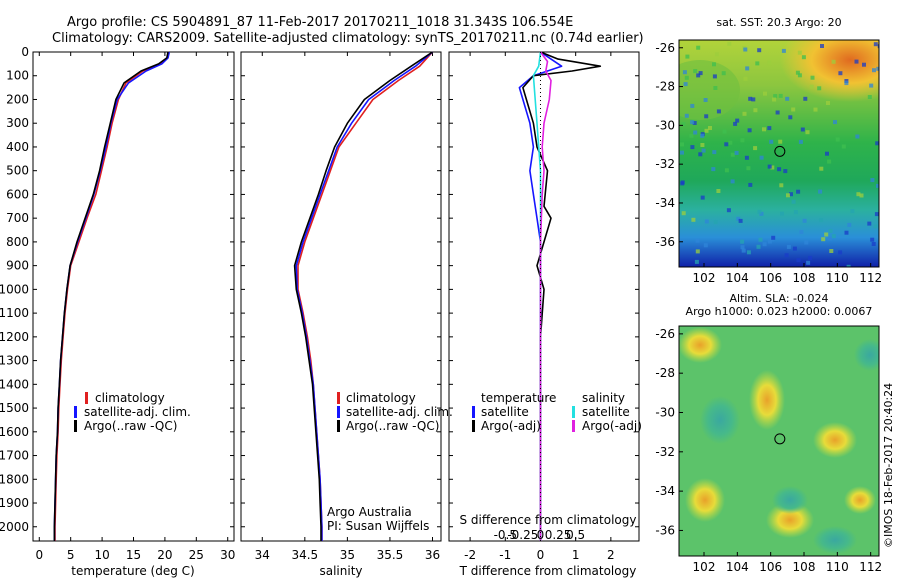 The height and width of the screenshot is (580, 900). Describe the element at coordinates (17, 123) in the screenshot. I see `depth-tick-label: 300` at that location.